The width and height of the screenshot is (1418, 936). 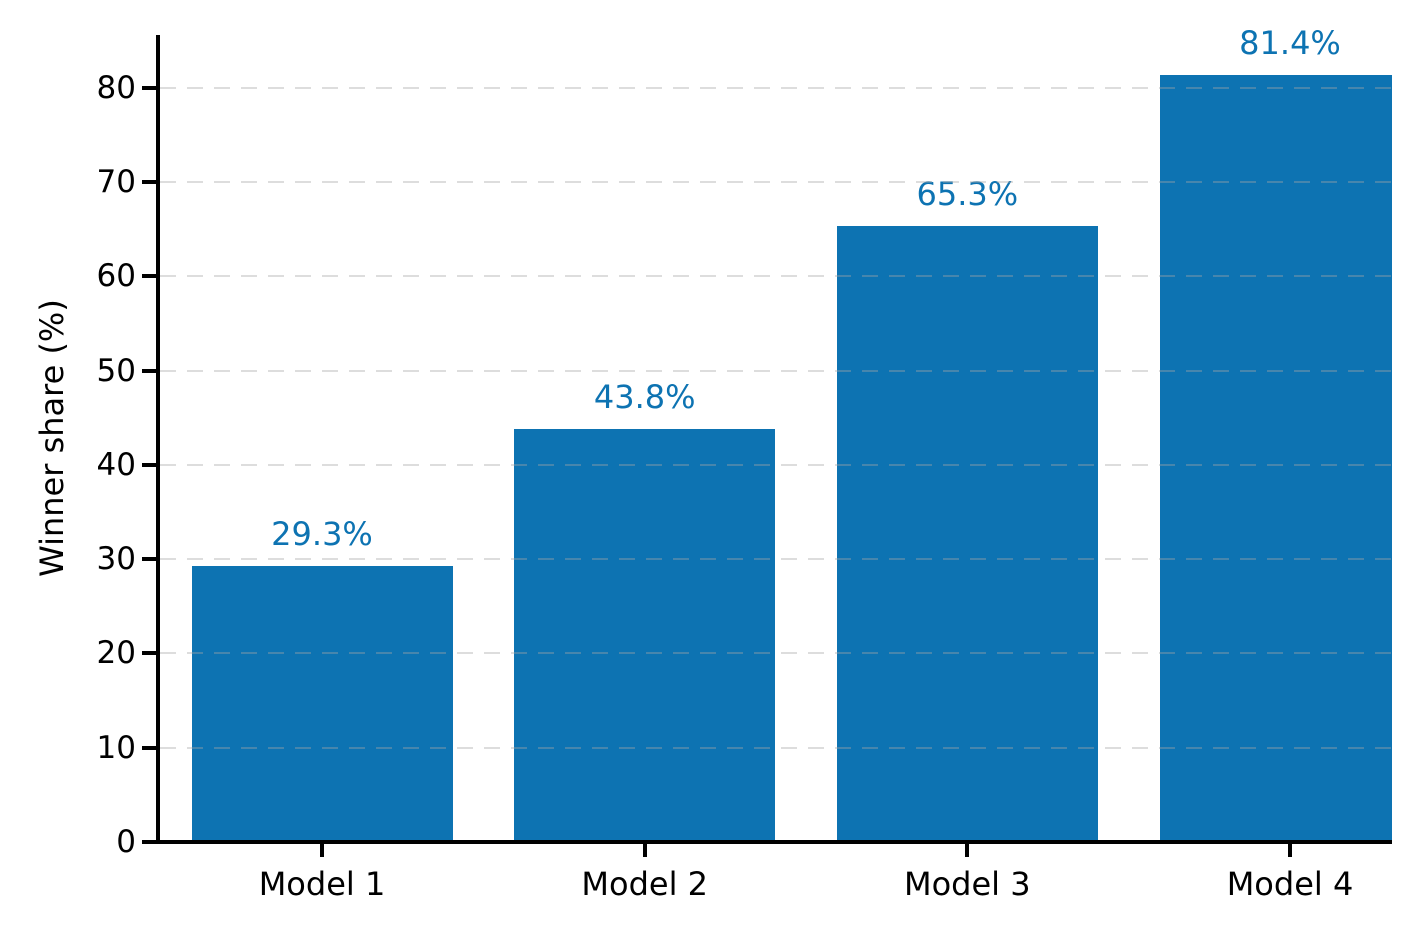 What do you see at coordinates (116, 559) in the screenshot?
I see `y-tick-label-30: 30` at bounding box center [116, 559].